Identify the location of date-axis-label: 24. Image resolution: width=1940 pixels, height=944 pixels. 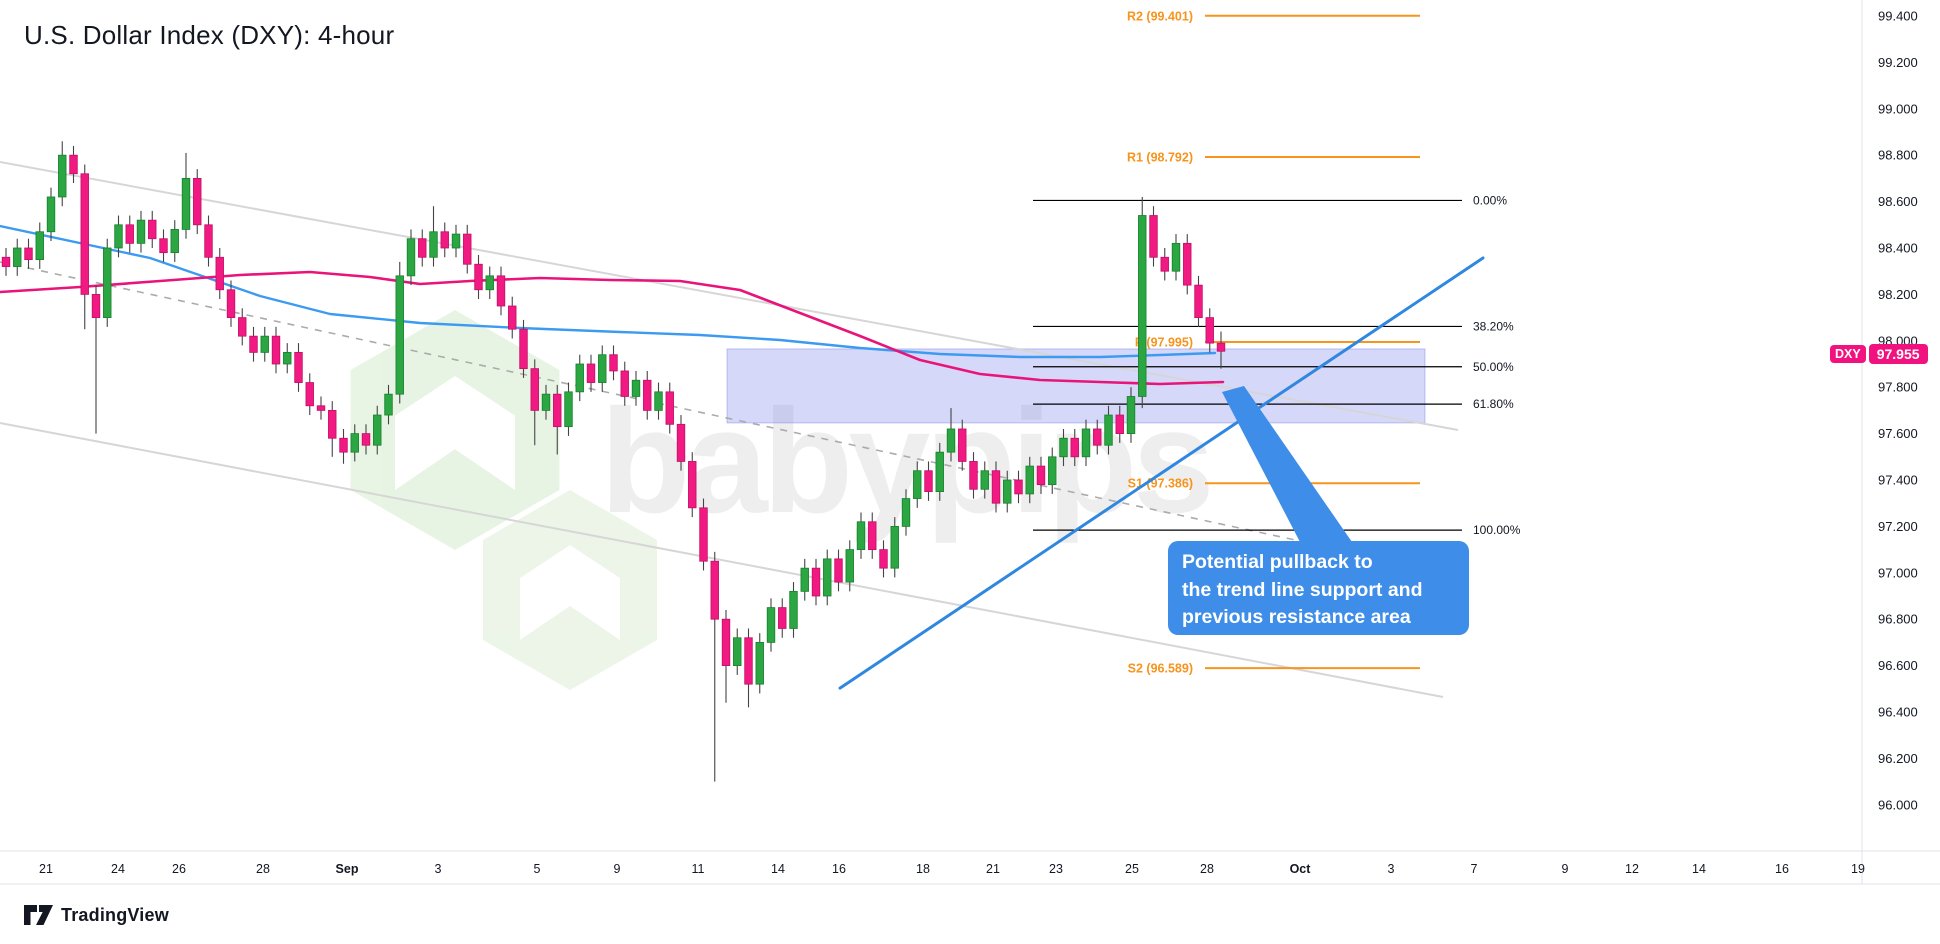
(118, 869).